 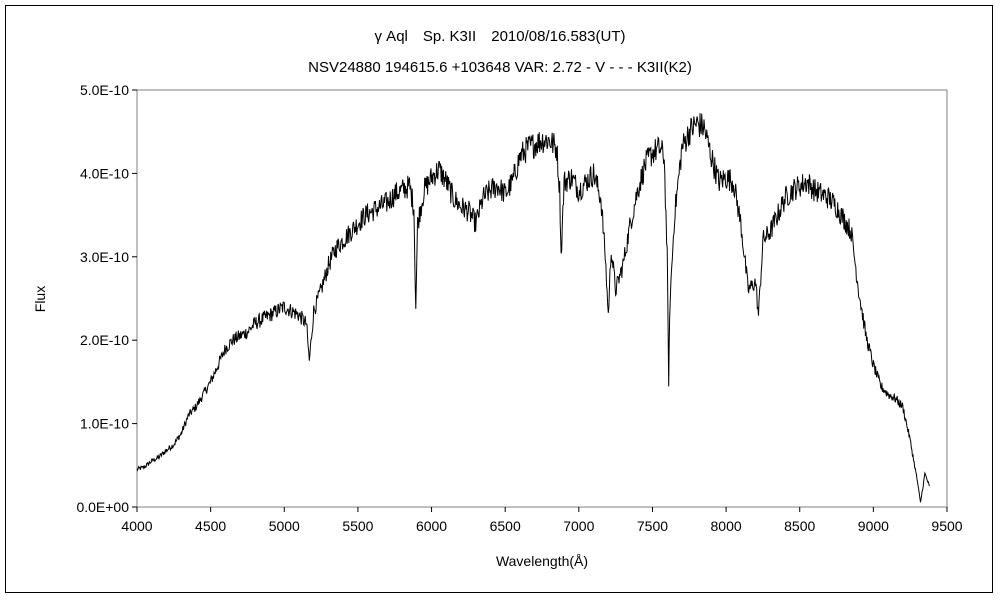 What do you see at coordinates (104, 173) in the screenshot?
I see `y-tick-label: 4.0E-10` at bounding box center [104, 173].